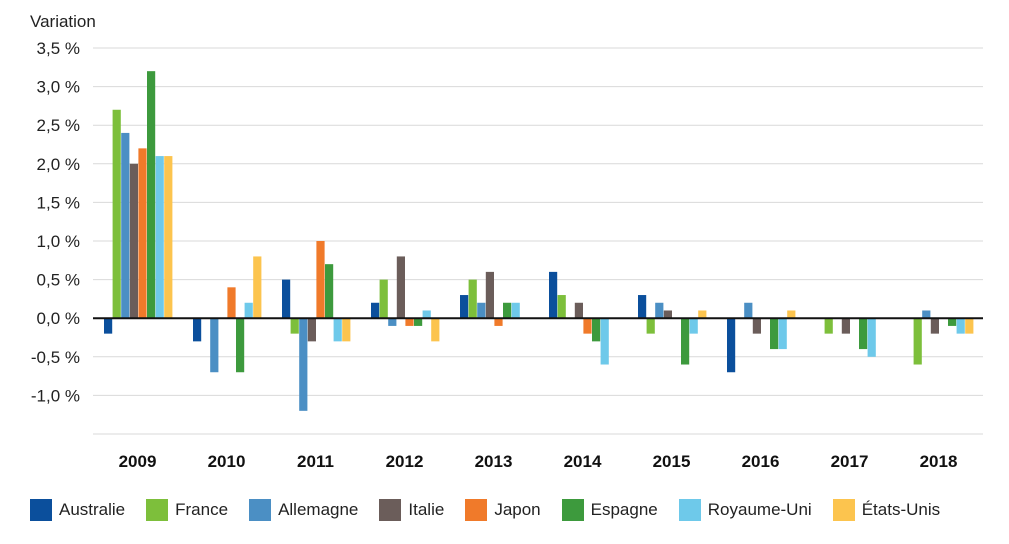  I want to click on legend-label: Espagne, so click(624, 509).